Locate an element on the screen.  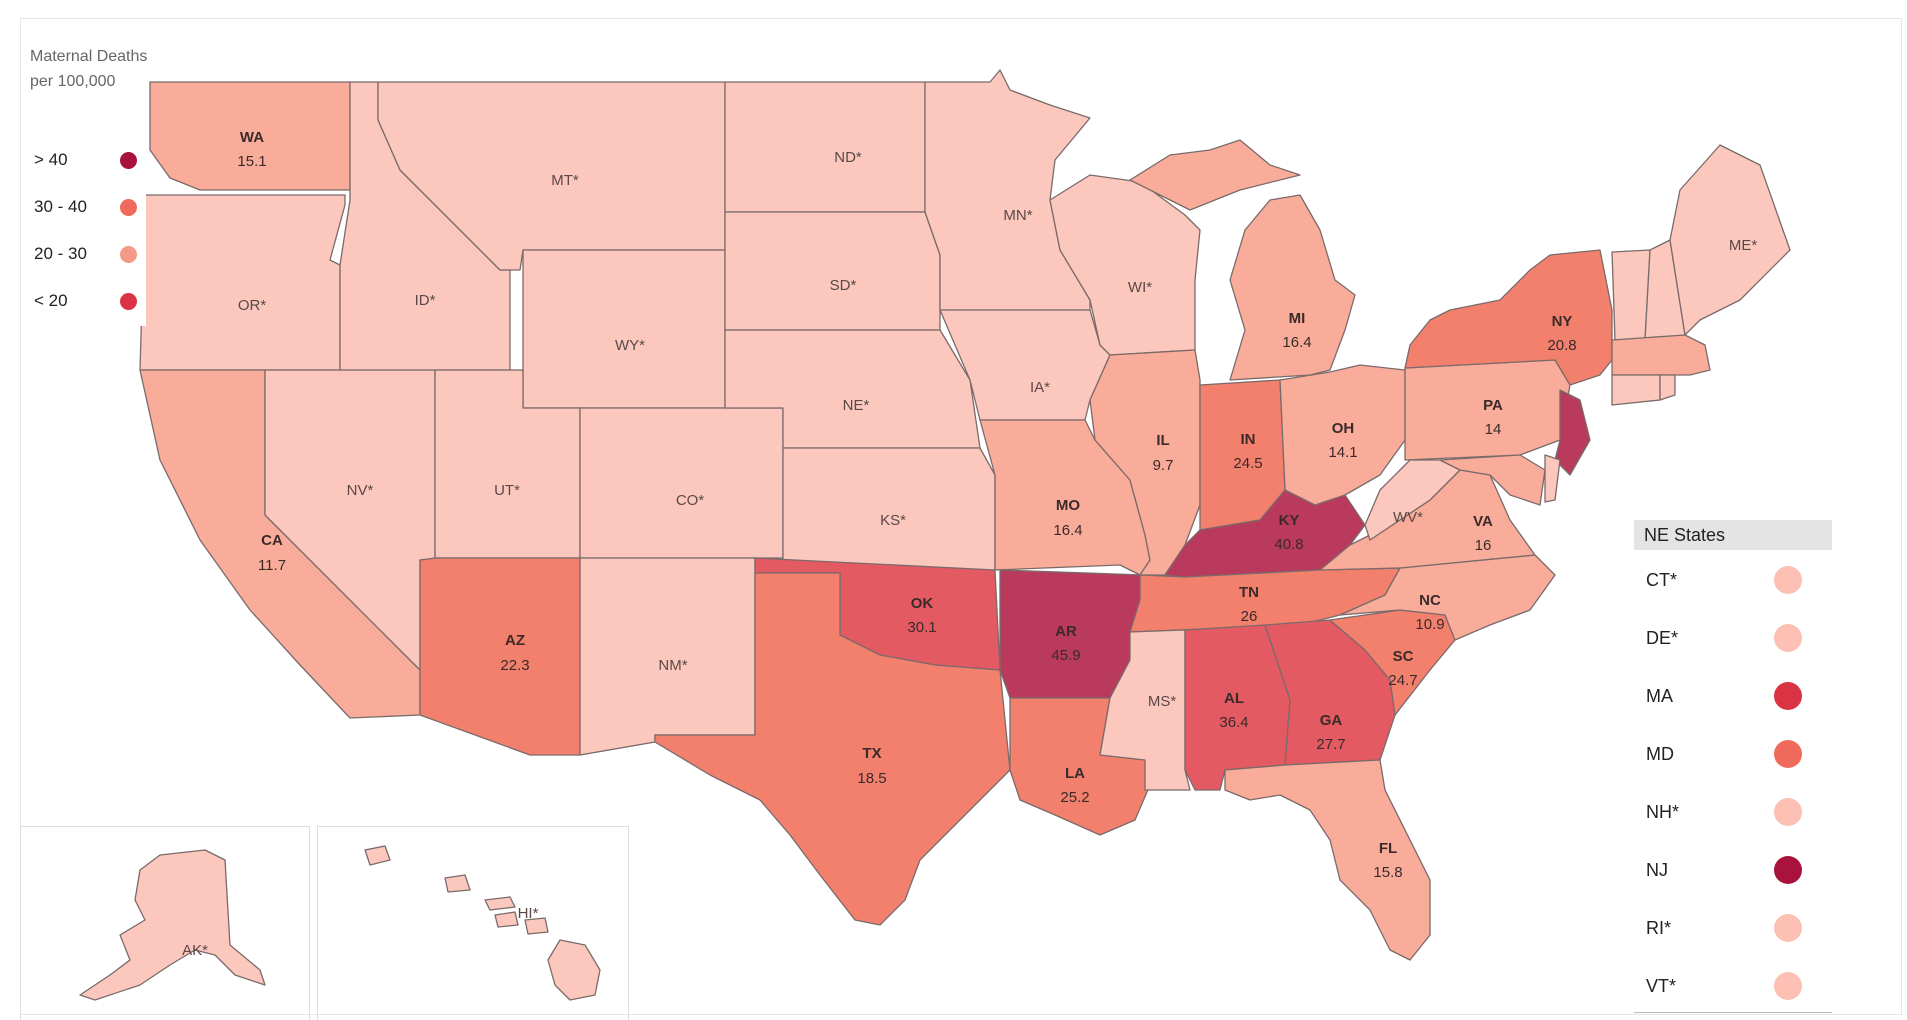
ne-state-label: NH* is located at coordinates (1663, 812).